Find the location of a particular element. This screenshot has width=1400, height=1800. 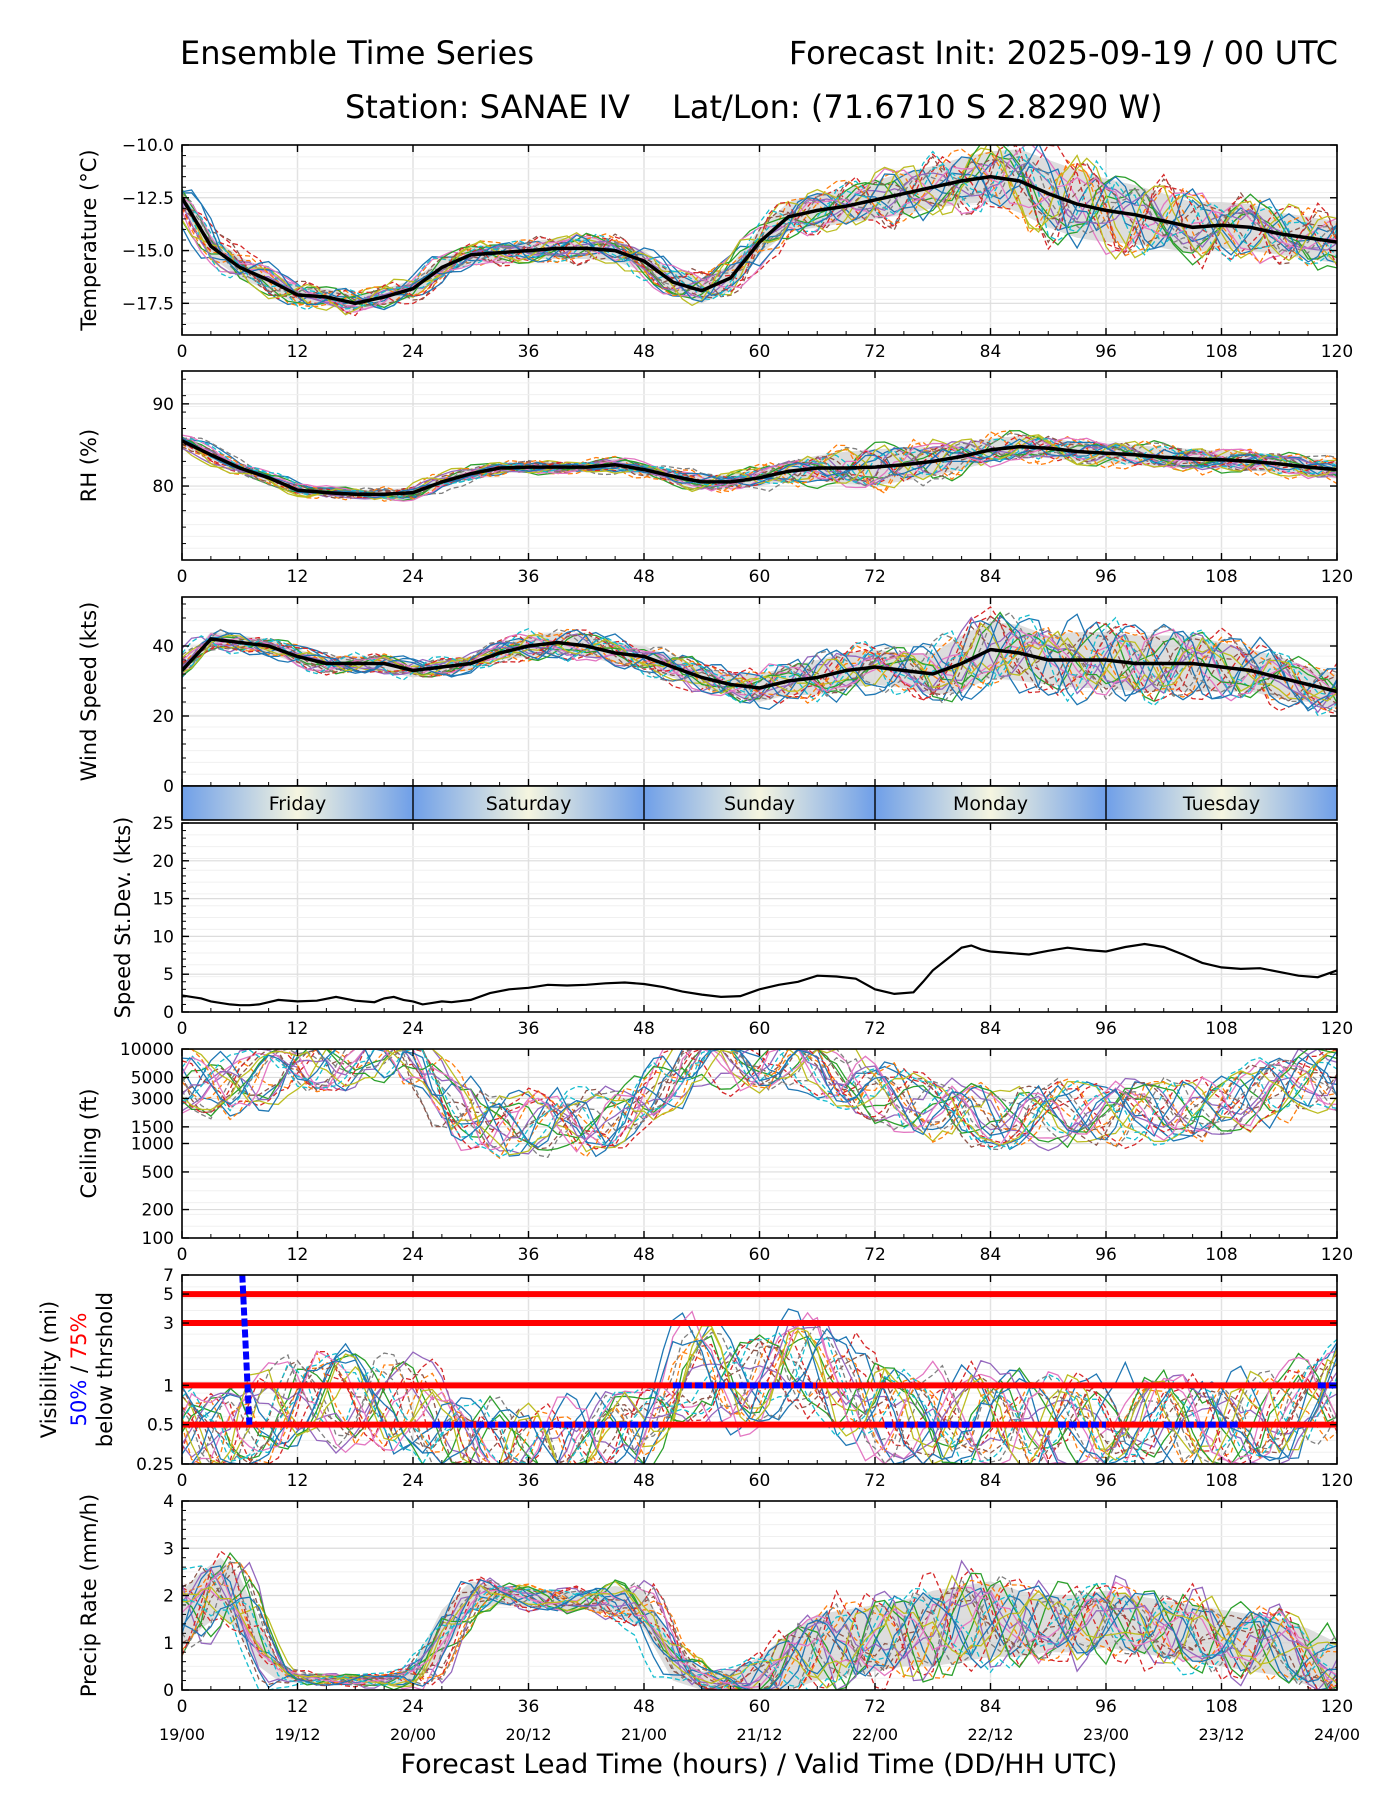

y-tick-label: 1500 is located at coordinates (152, 1128).